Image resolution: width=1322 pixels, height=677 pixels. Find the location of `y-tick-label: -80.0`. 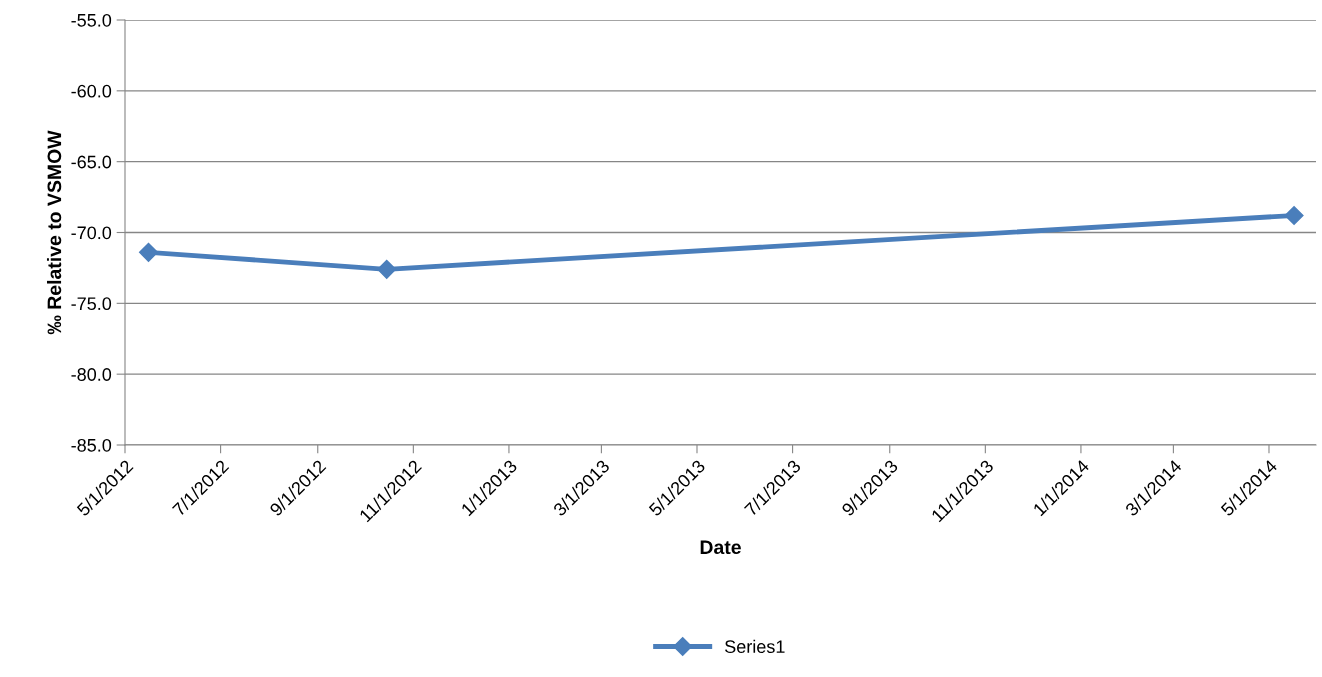

y-tick-label: -80.0 is located at coordinates (91, 374).